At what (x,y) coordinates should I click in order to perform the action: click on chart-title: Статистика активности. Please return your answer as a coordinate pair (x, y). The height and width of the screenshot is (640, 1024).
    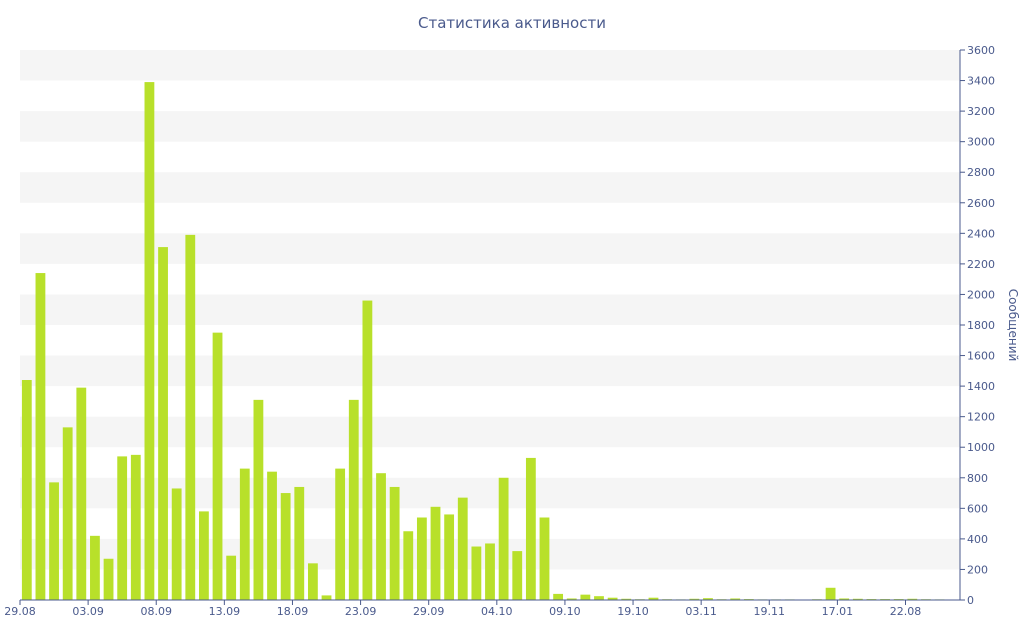
    Looking at the image, I should click on (512, 23).